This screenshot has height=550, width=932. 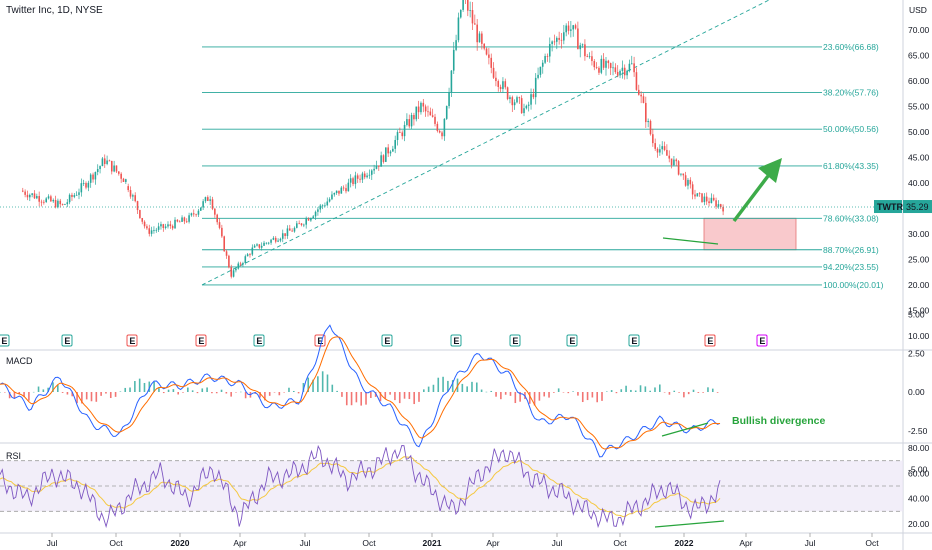 I want to click on time-axis-label: Oct, so click(x=369, y=543).